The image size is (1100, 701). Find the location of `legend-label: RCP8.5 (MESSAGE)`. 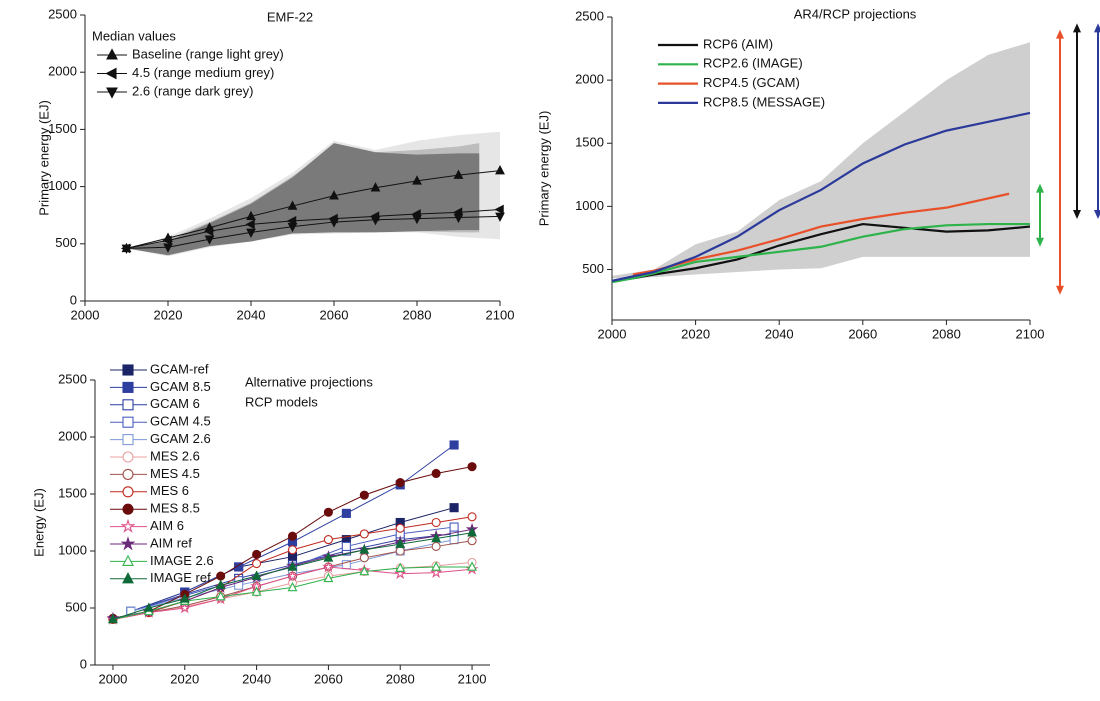

legend-label: RCP8.5 (MESSAGE) is located at coordinates (764, 101).